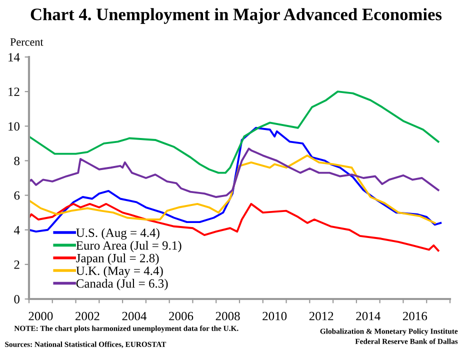  Describe the element at coordinates (368, 316) in the screenshot. I see `x-tick-label: 2014` at that location.